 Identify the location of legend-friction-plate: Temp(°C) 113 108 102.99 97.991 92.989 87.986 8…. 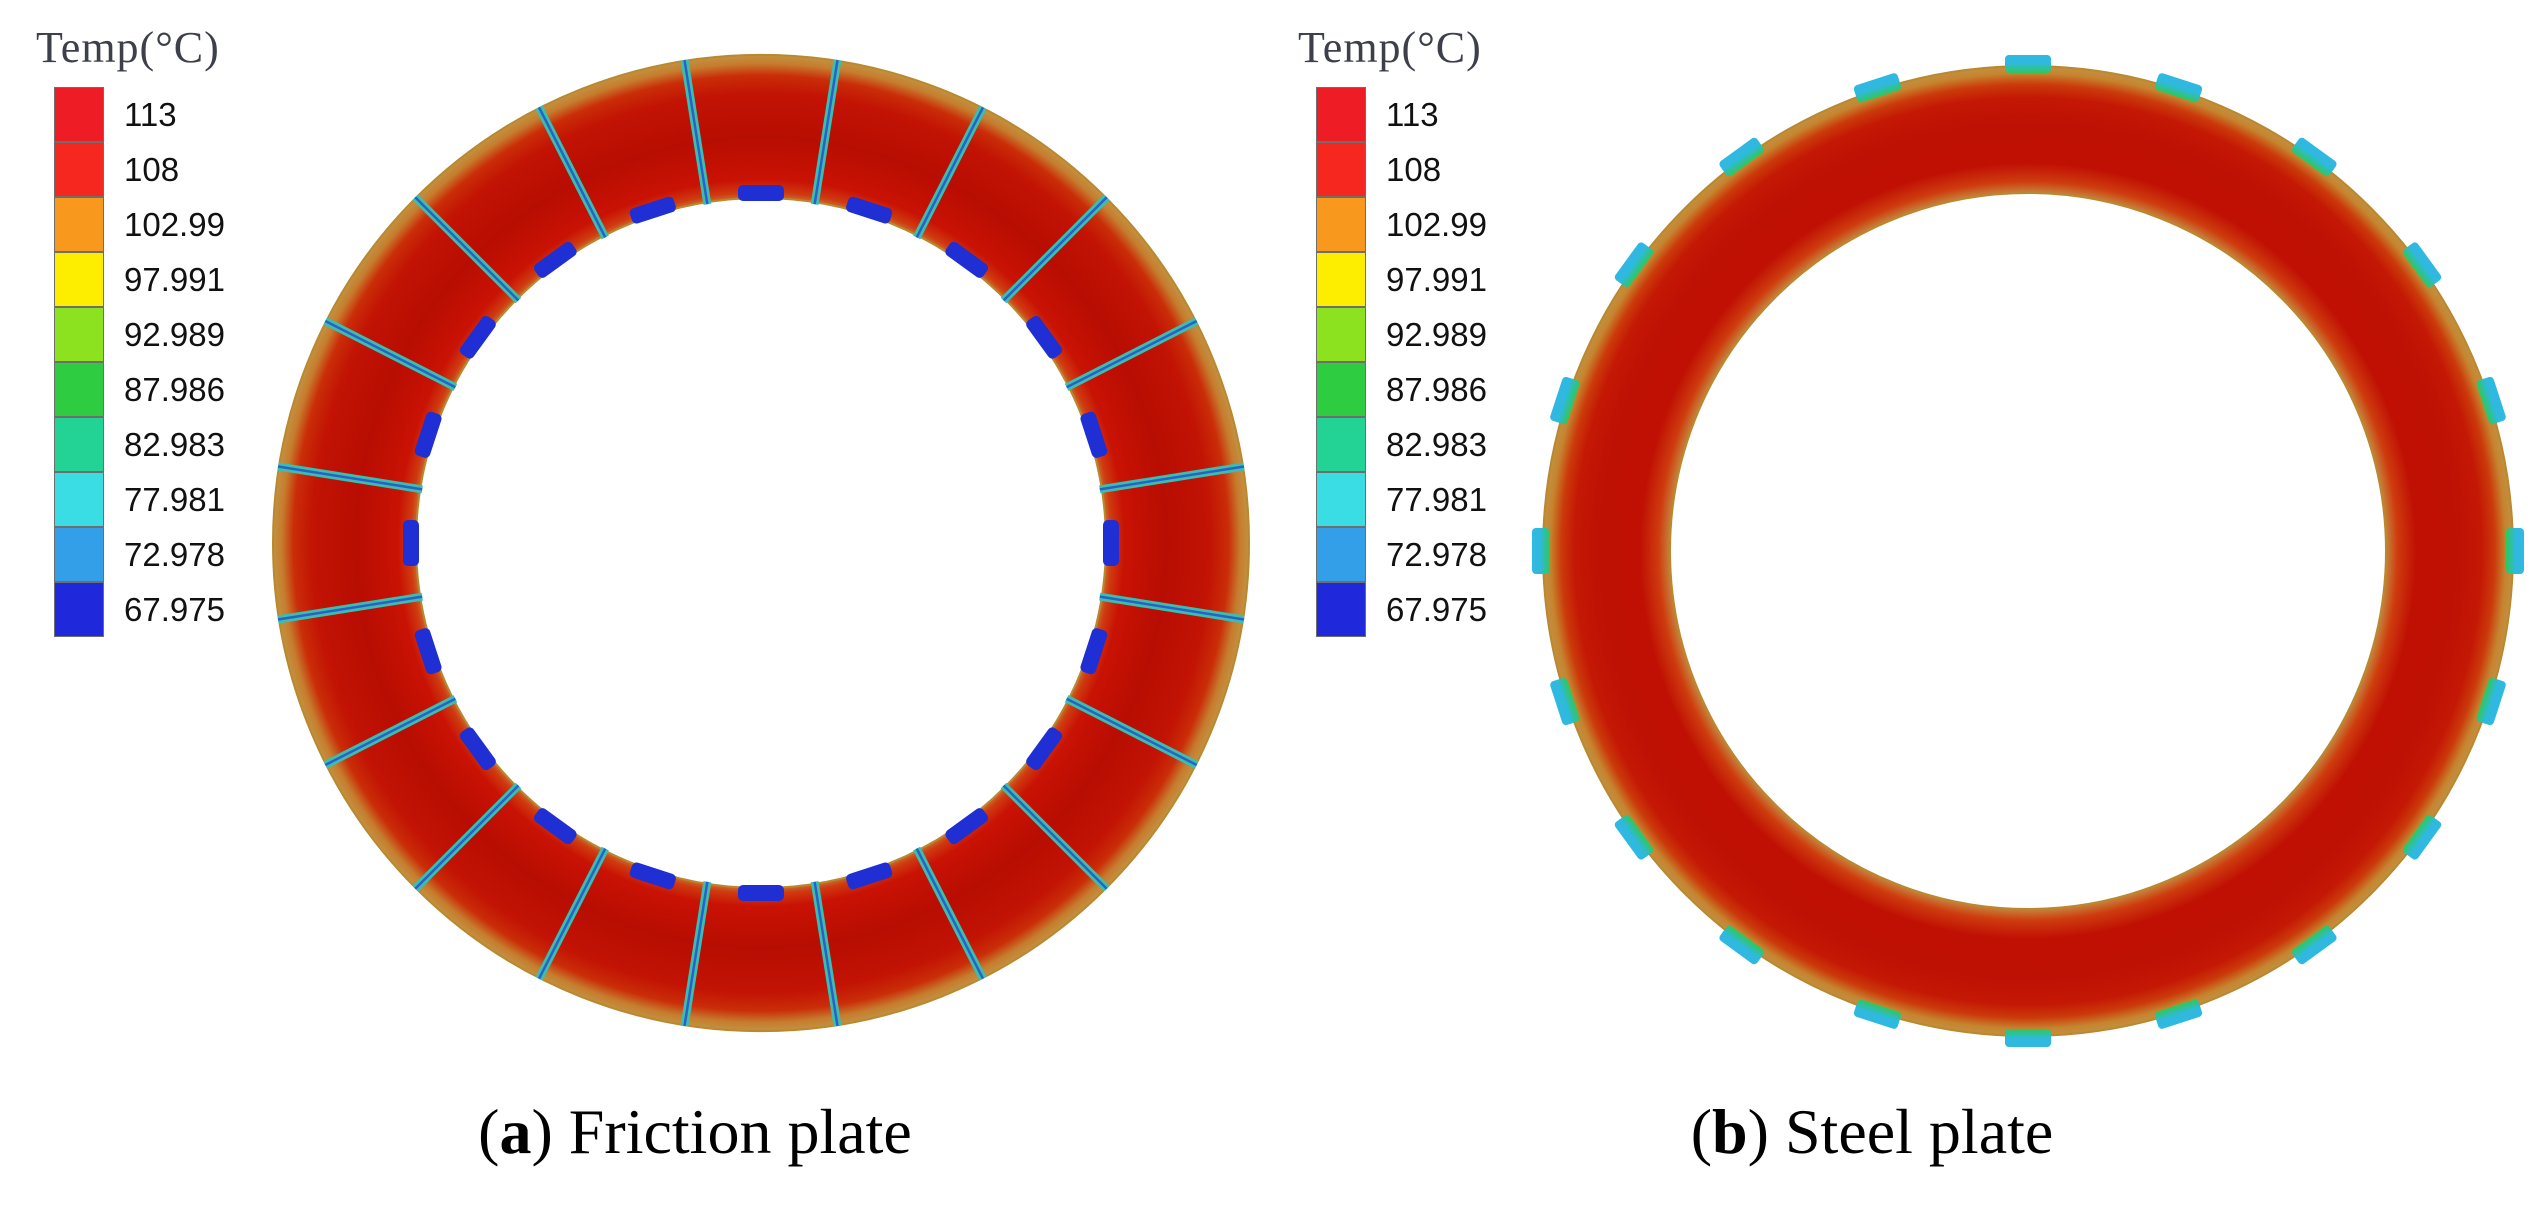
(130, 329).